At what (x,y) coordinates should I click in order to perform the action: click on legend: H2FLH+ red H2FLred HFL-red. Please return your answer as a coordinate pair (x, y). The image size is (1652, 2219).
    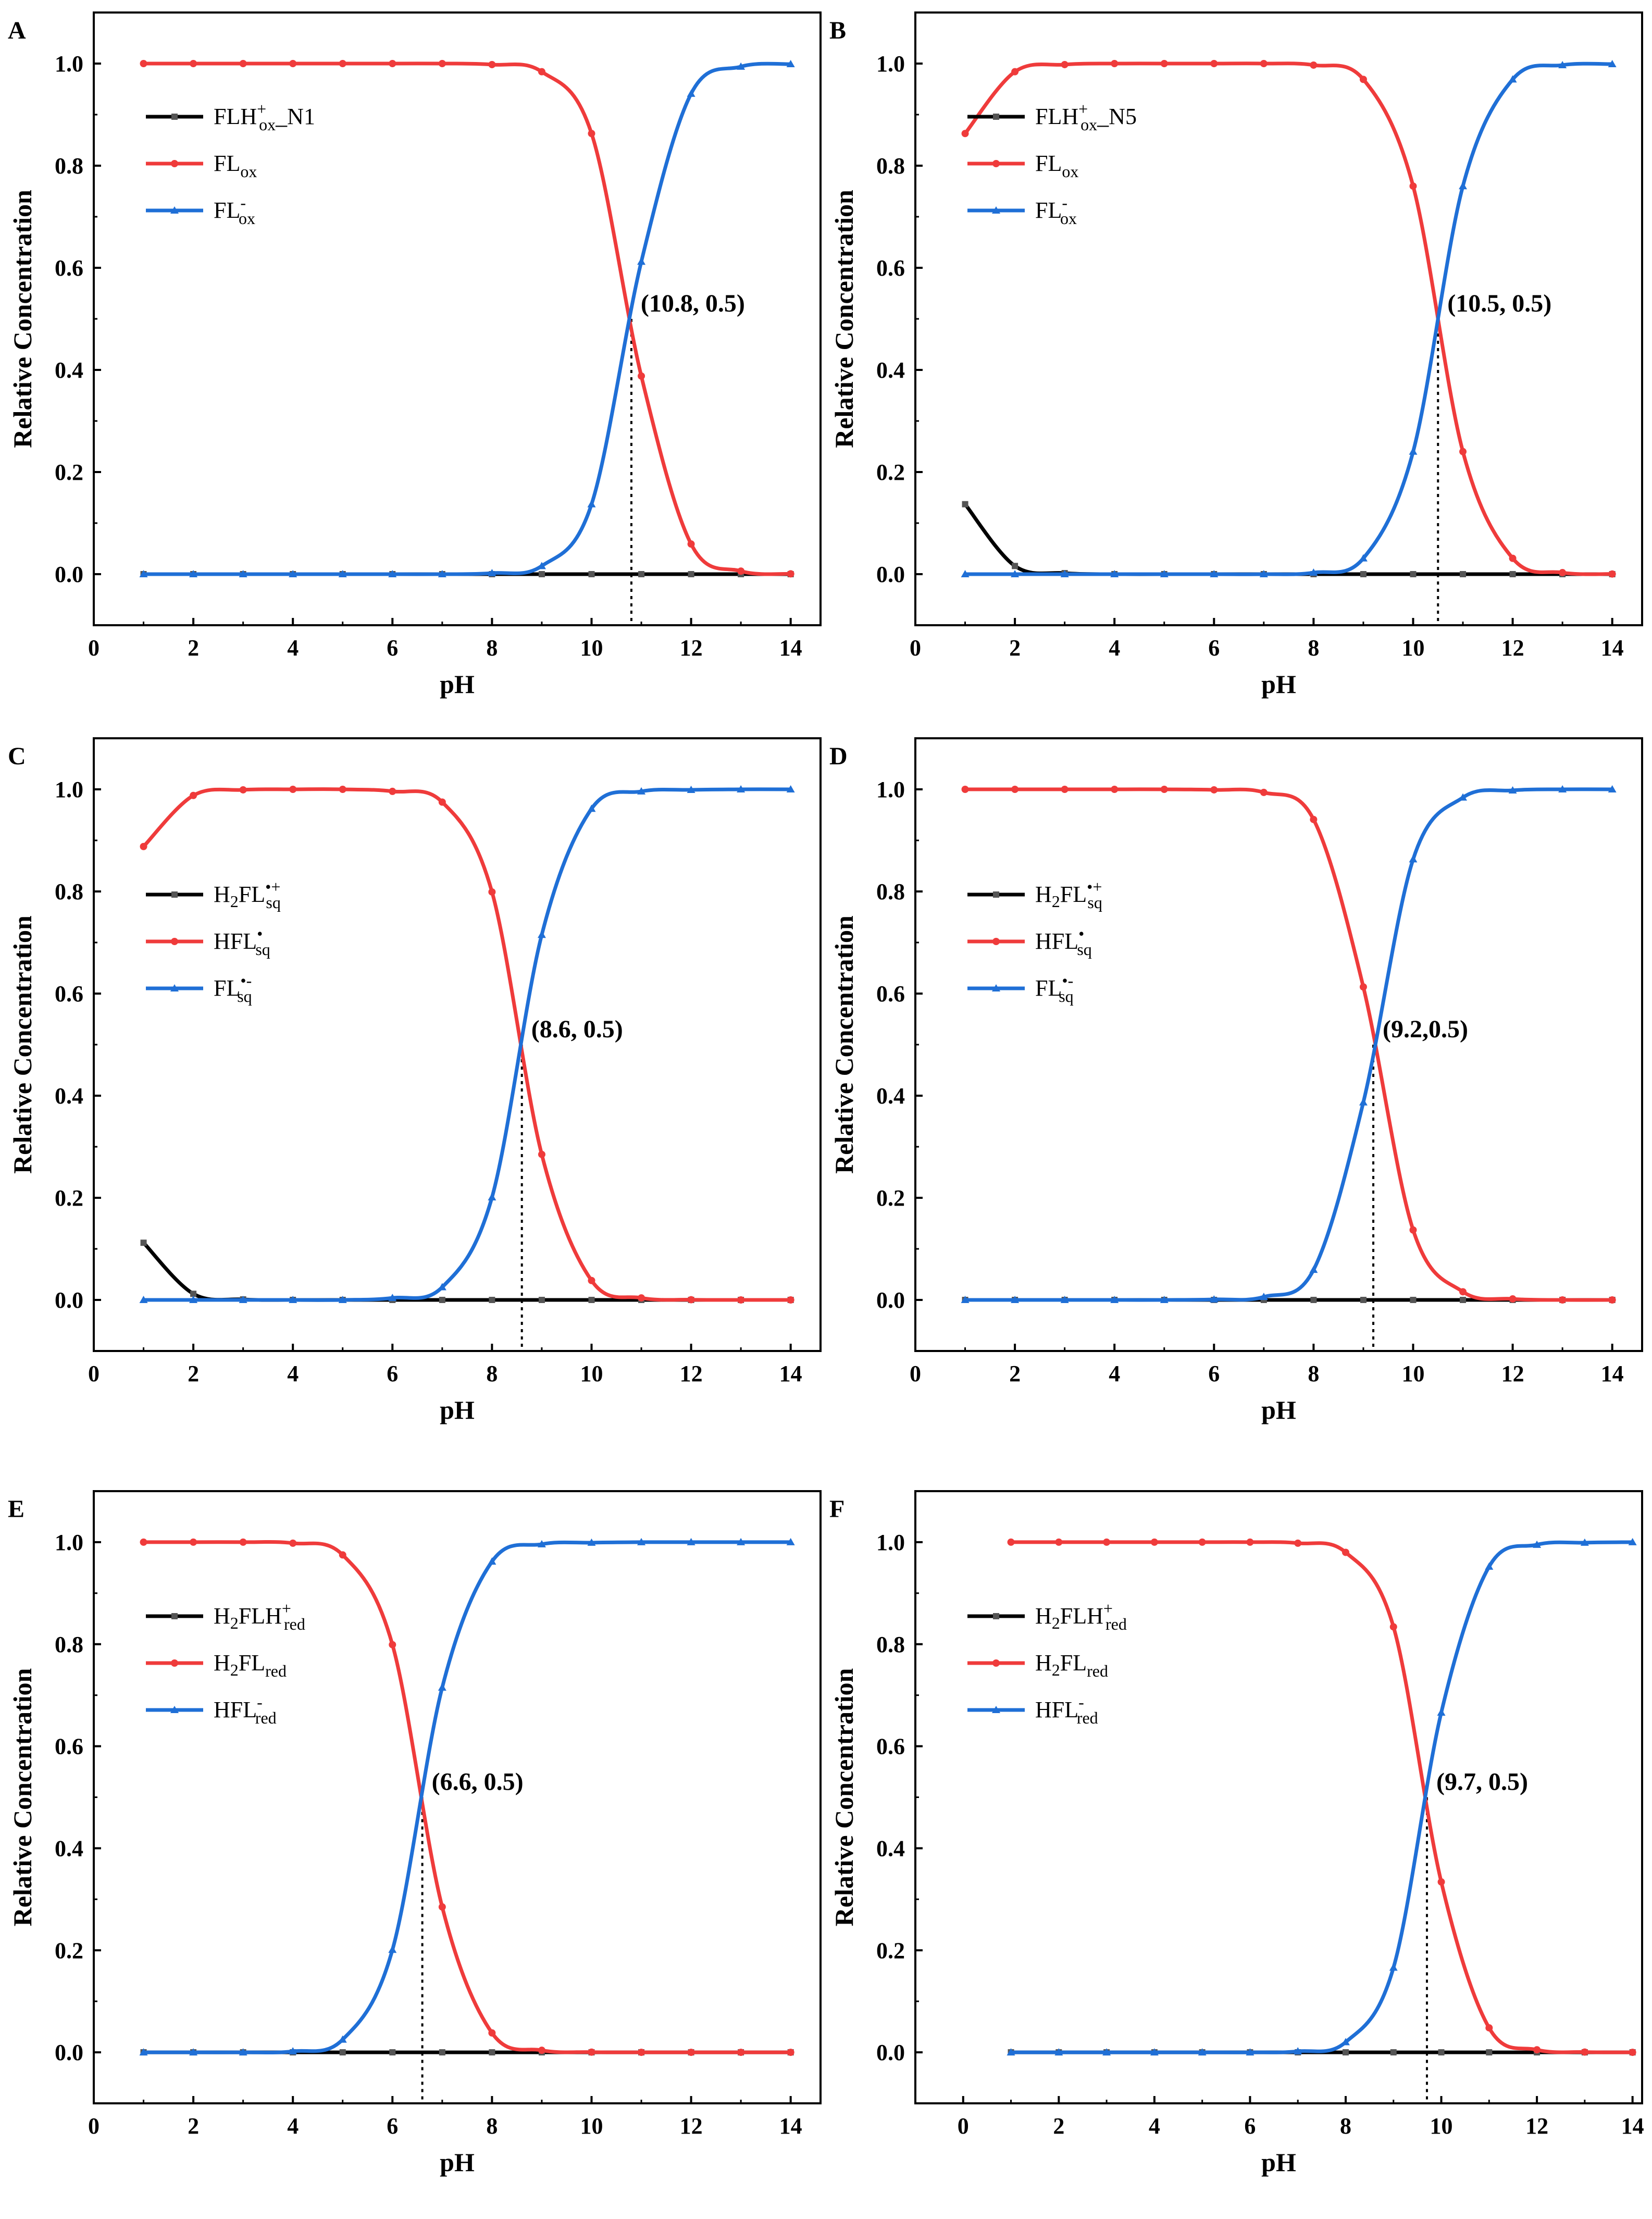
    Looking at the image, I should click on (225, 1663).